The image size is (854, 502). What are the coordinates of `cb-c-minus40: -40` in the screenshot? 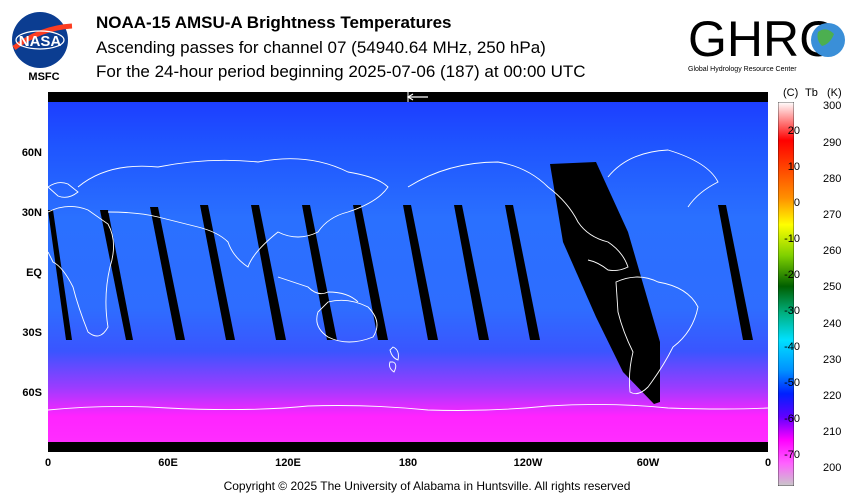 It's located at (792, 347).